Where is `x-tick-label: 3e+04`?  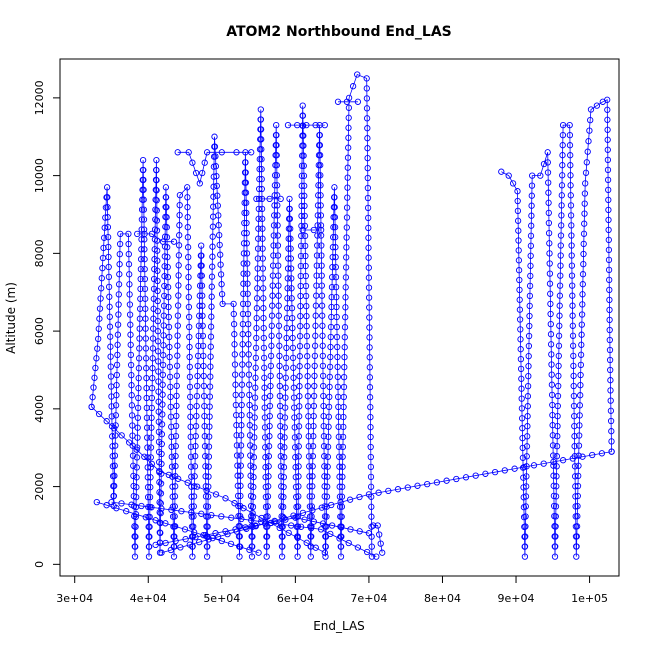
x-tick-label: 3e+04 is located at coordinates (74, 598).